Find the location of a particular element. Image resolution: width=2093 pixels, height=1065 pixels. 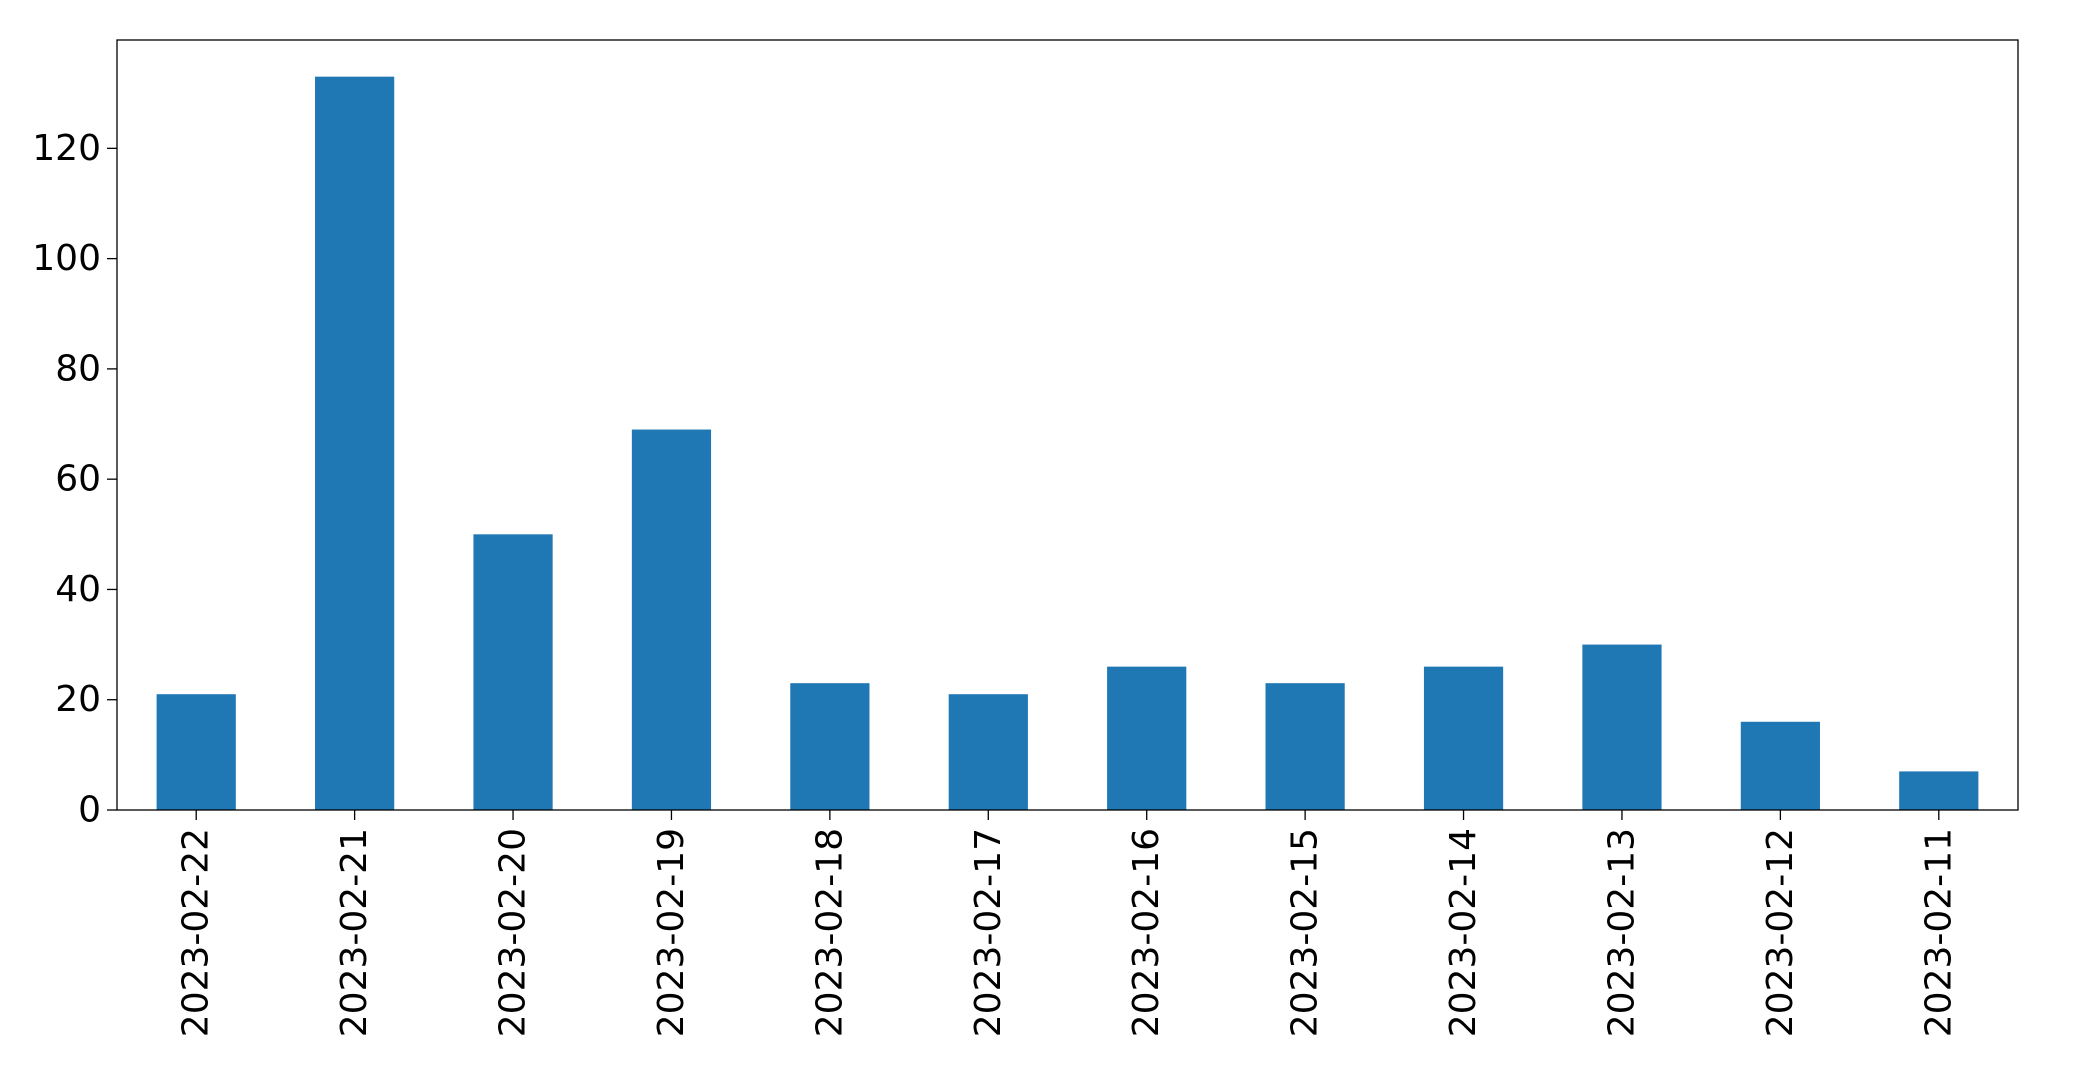

x-tick-label: 2023-02-12 is located at coordinates (1780, 932).